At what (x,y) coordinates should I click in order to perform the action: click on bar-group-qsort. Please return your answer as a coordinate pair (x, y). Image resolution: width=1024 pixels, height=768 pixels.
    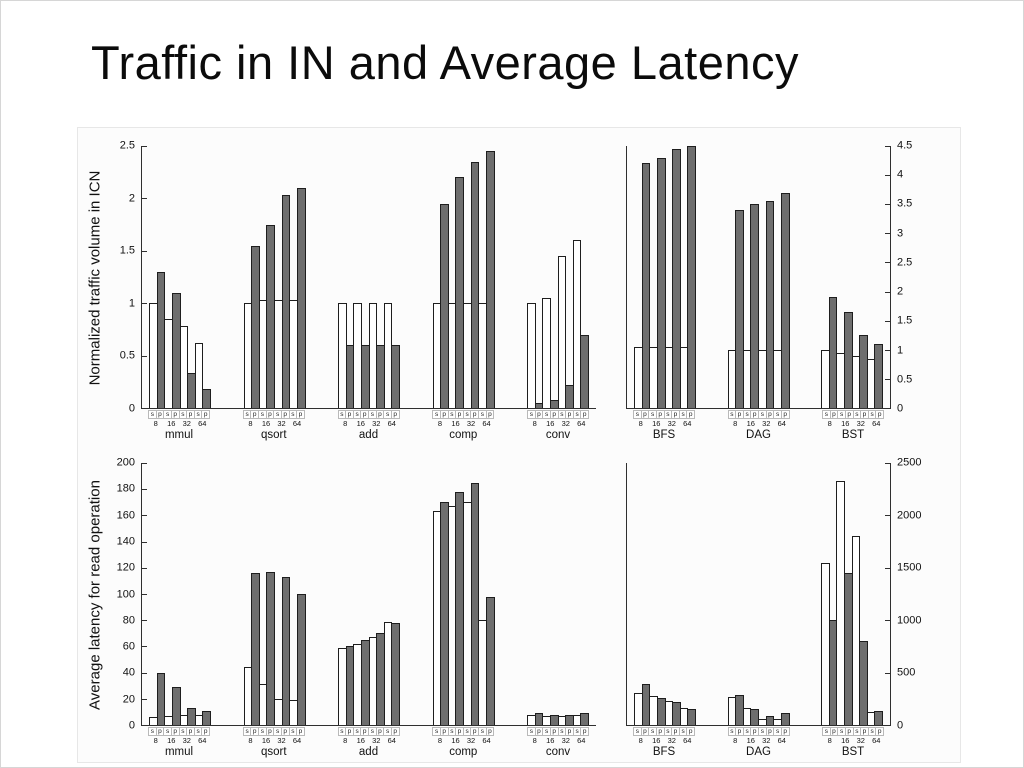
    Looking at the image, I should click on (274, 594).